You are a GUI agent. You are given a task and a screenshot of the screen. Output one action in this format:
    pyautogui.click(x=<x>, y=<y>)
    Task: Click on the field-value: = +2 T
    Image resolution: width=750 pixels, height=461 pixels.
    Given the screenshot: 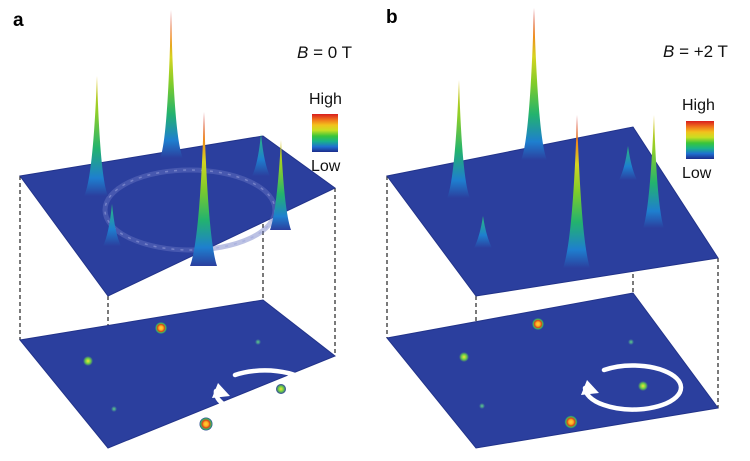 What is the action you would take?
    pyautogui.click(x=701, y=51)
    